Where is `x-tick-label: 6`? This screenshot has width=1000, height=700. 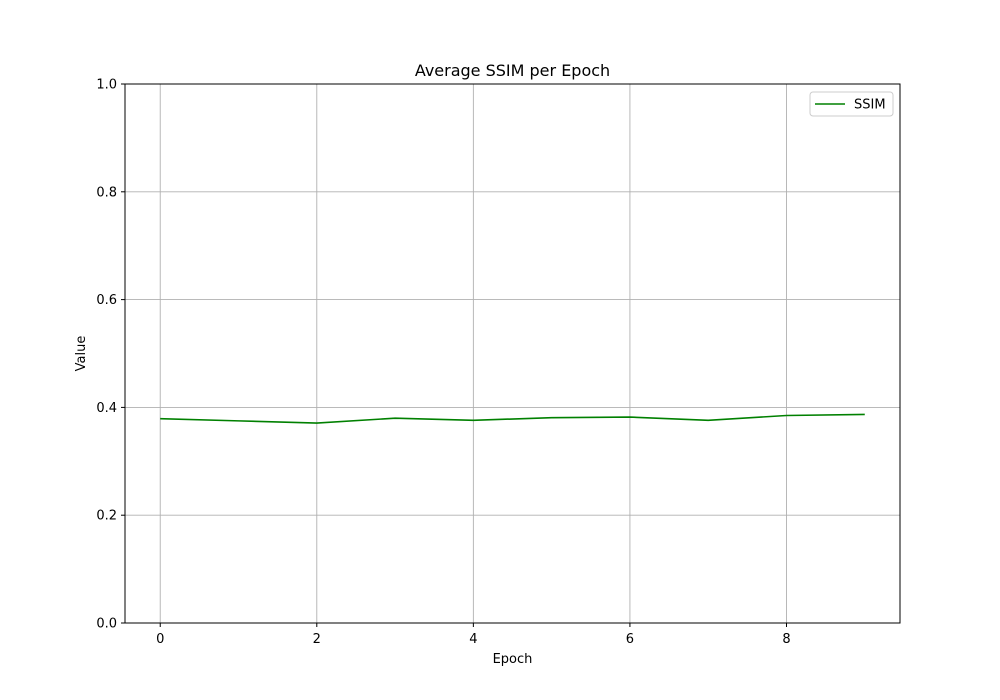 x-tick-label: 6 is located at coordinates (630, 639).